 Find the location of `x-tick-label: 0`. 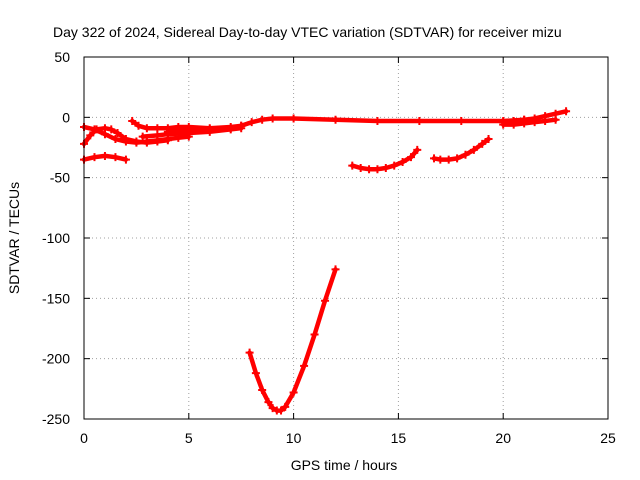

x-tick-label: 0 is located at coordinates (84, 438).